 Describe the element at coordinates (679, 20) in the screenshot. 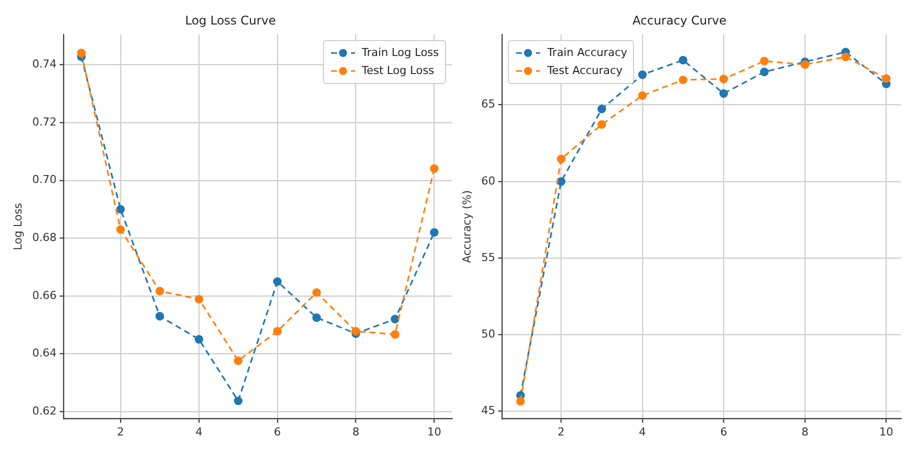

I see `chart-title: Accuracy Curve` at that location.